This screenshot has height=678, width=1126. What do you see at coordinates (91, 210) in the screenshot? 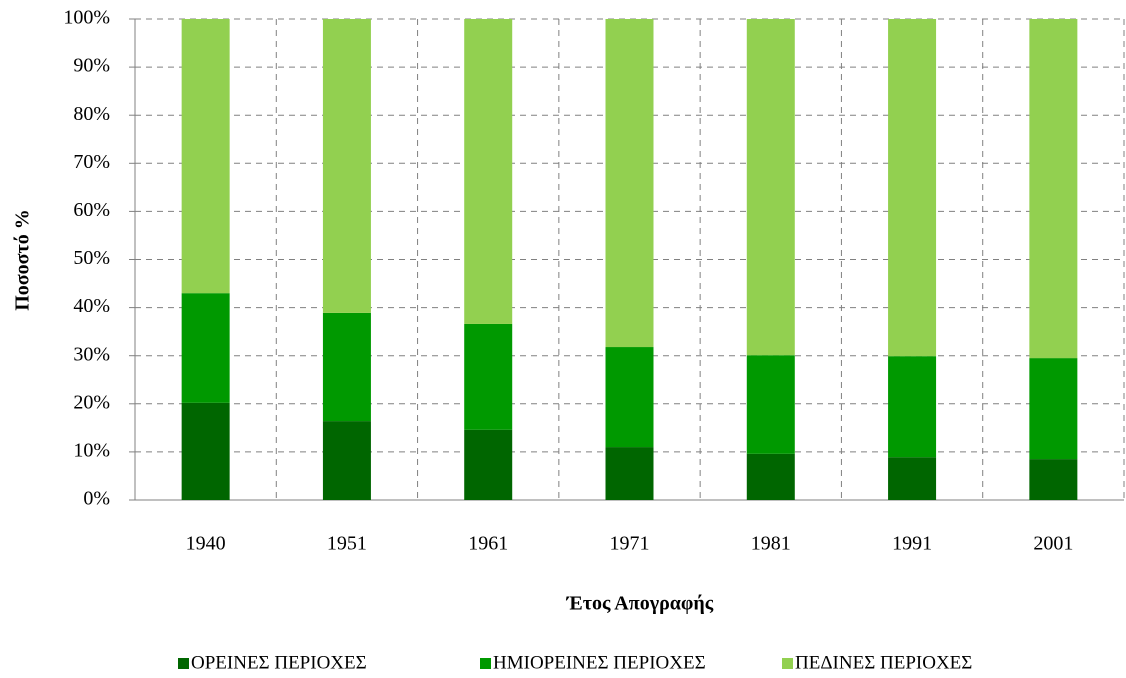
I see `y-tick-label: 60%` at bounding box center [91, 210].